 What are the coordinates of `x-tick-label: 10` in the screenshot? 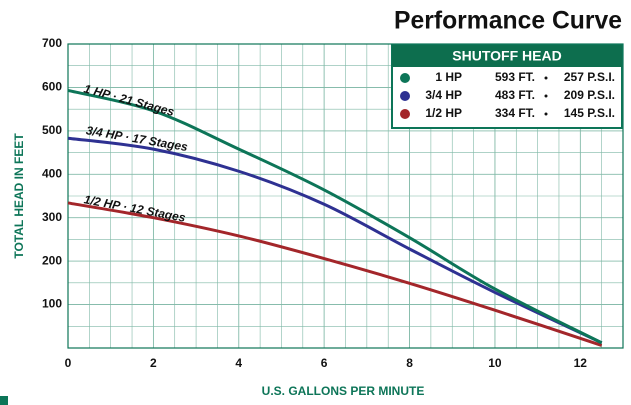 It's located at (495, 363).